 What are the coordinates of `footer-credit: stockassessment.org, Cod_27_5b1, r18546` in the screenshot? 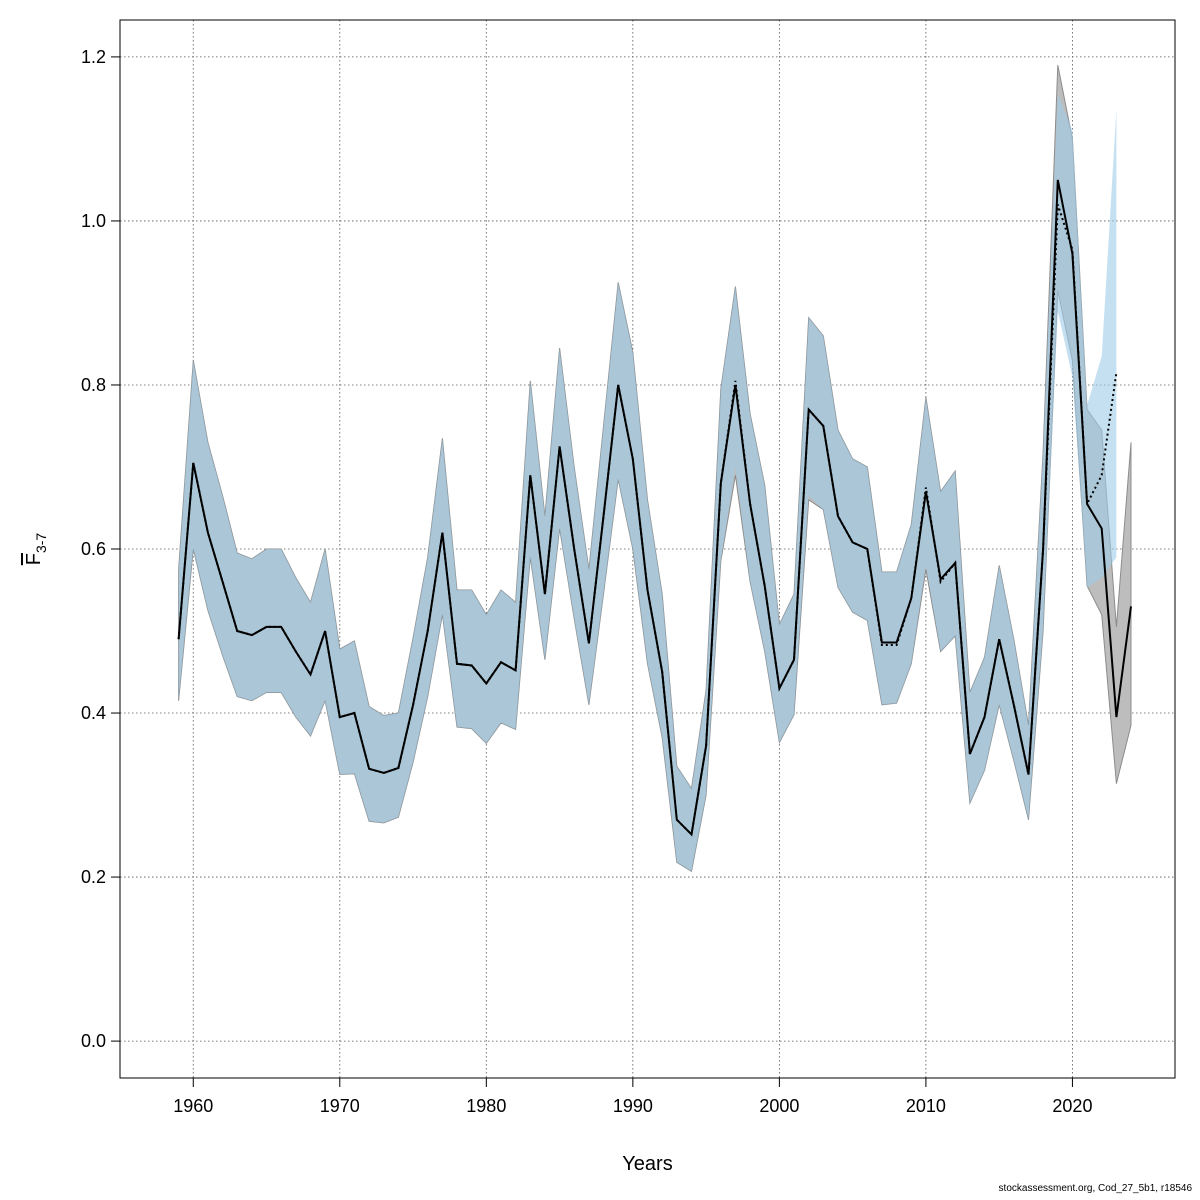 It's located at (1095, 1188).